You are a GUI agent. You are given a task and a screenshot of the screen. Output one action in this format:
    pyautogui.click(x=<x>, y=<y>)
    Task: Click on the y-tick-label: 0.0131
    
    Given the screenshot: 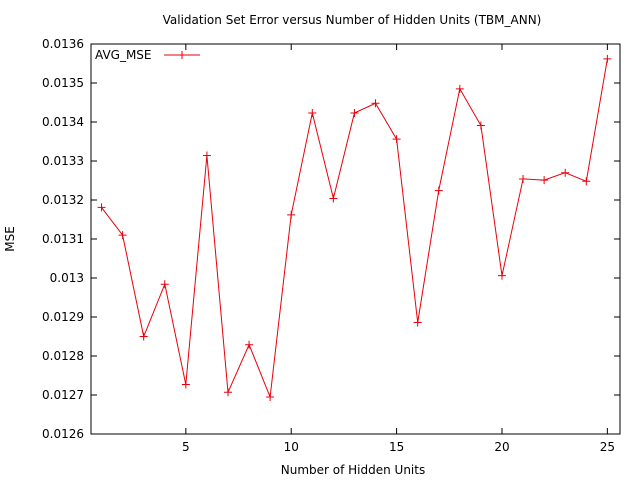 What is the action you would take?
    pyautogui.click(x=63, y=239)
    